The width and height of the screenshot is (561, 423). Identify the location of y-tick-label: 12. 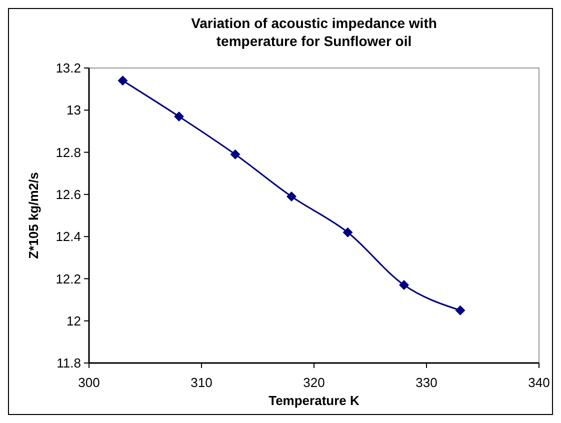
(73, 320).